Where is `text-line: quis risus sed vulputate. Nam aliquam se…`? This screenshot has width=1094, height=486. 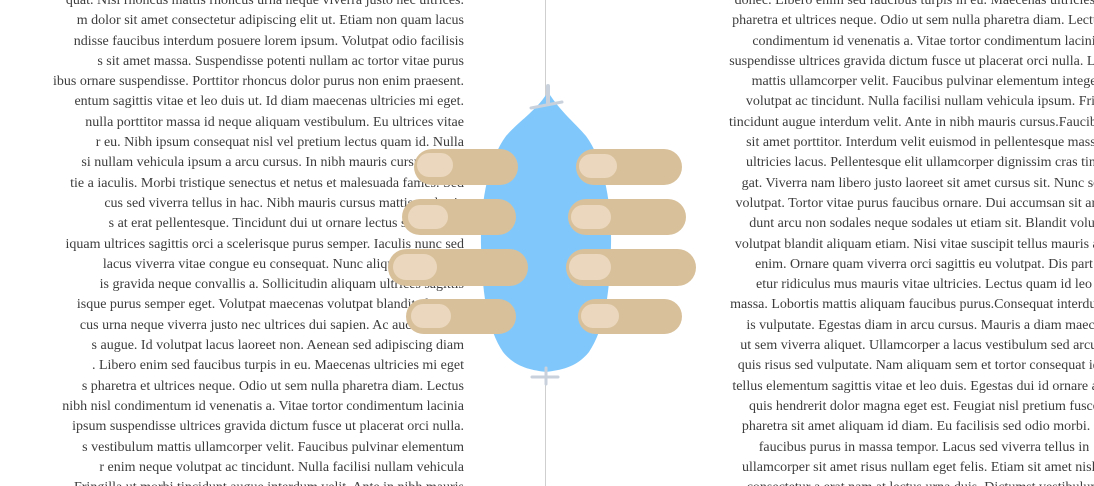 text-line: quis risus sed vulputate. Nam aliquam se… is located at coordinates (915, 366).